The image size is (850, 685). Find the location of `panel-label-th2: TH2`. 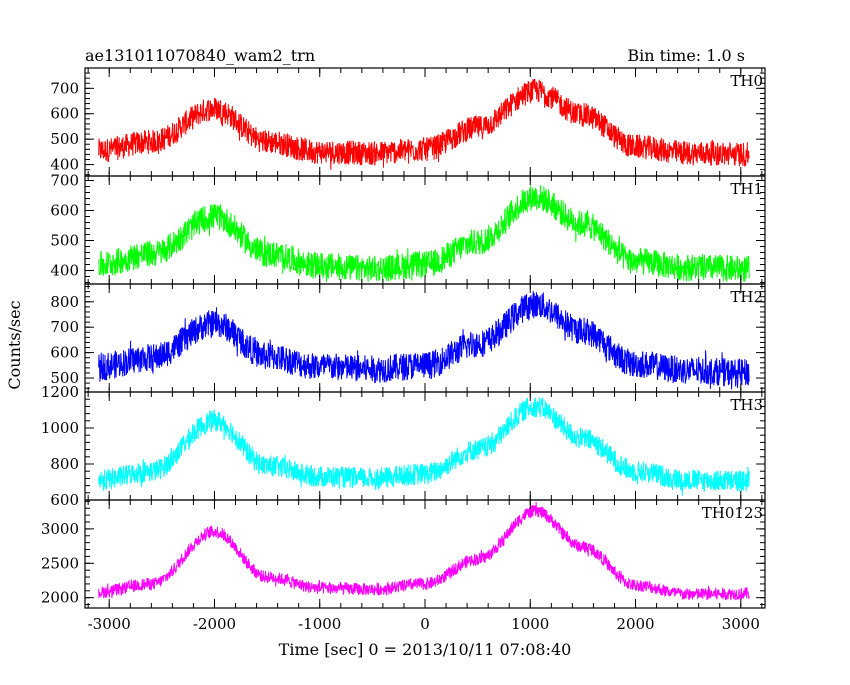

panel-label-th2: TH2 is located at coordinates (746, 297).